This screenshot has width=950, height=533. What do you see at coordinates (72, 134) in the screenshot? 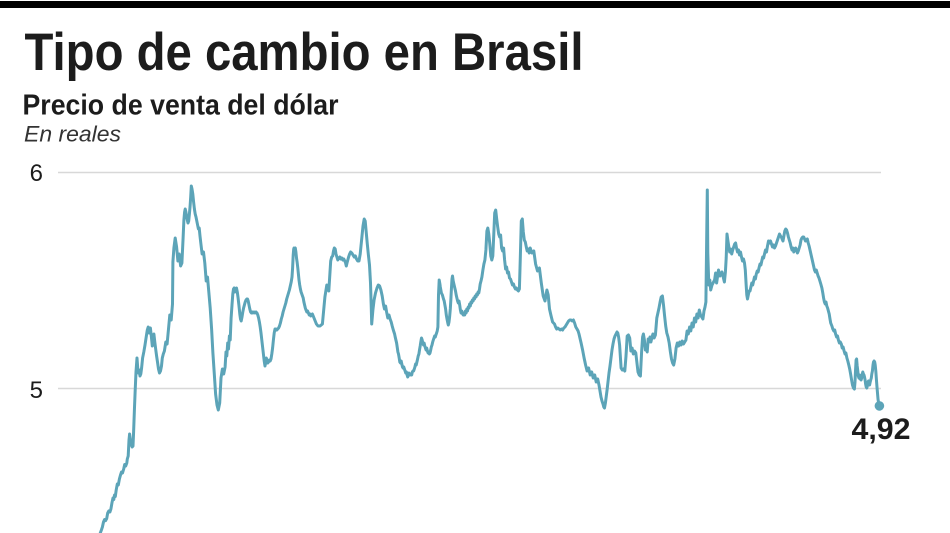
I see `svg-text: En reales` at bounding box center [72, 134].